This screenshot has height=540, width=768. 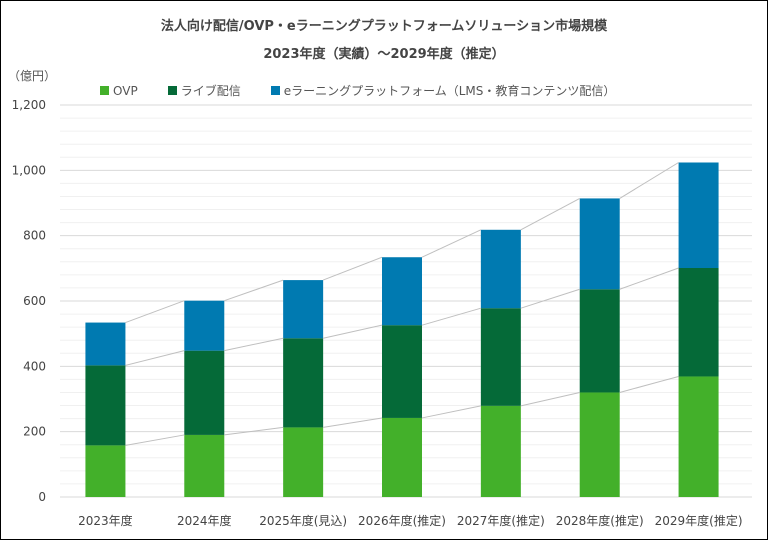 I want to click on x-tick-label: 2027年度(推定), so click(x=501, y=520).